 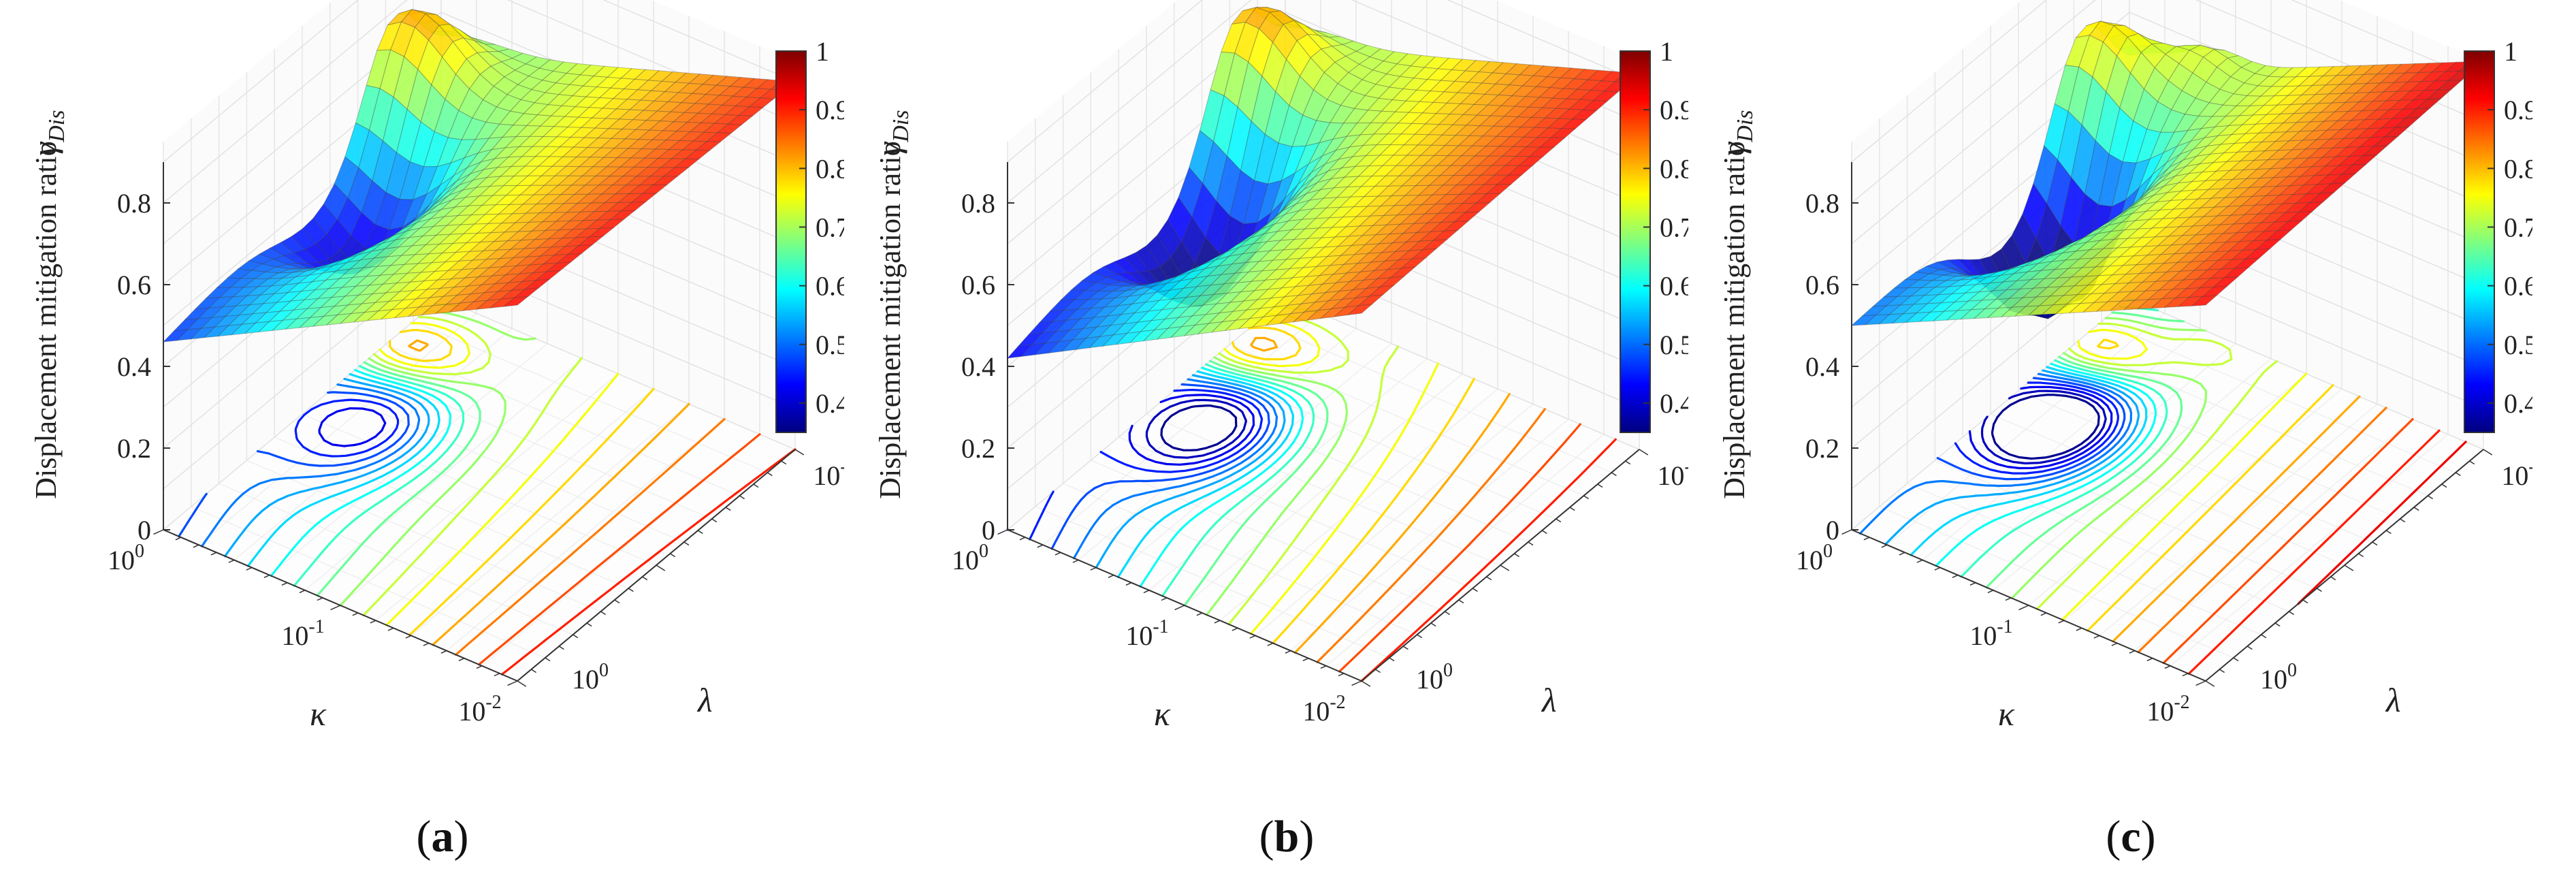 What do you see at coordinates (1674, 110) in the screenshot?
I see `colorbar-tick-label: 0.9` at bounding box center [1674, 110].